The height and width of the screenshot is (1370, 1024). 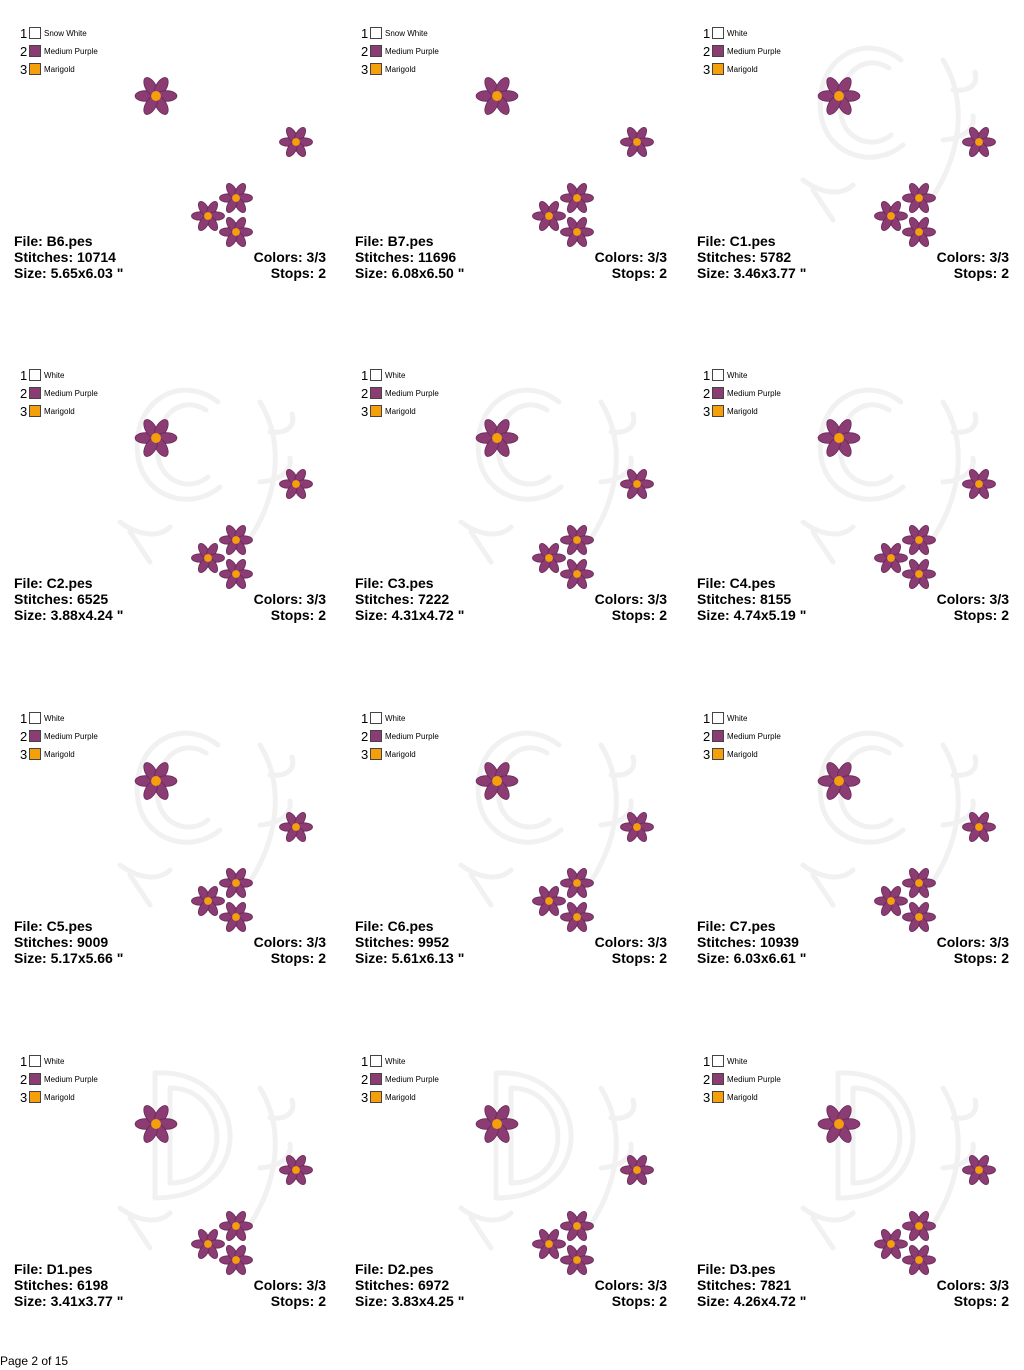 What do you see at coordinates (69, 273) in the screenshot?
I see `design-size: Size: 5.65x6.03 "` at bounding box center [69, 273].